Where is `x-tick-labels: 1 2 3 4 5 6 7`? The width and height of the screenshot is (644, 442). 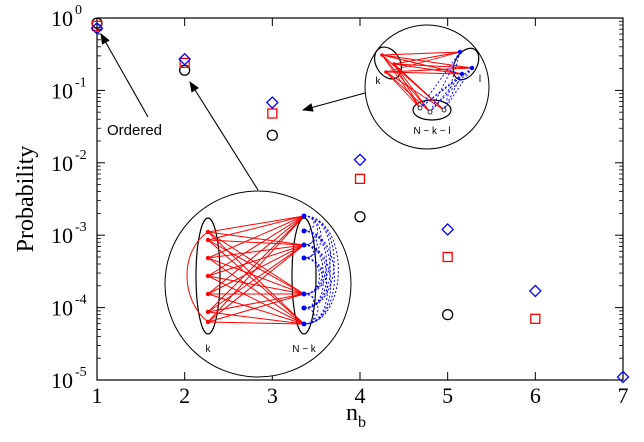
x-tick-labels: 1 2 3 4 5 6 7 is located at coordinates (360, 395).